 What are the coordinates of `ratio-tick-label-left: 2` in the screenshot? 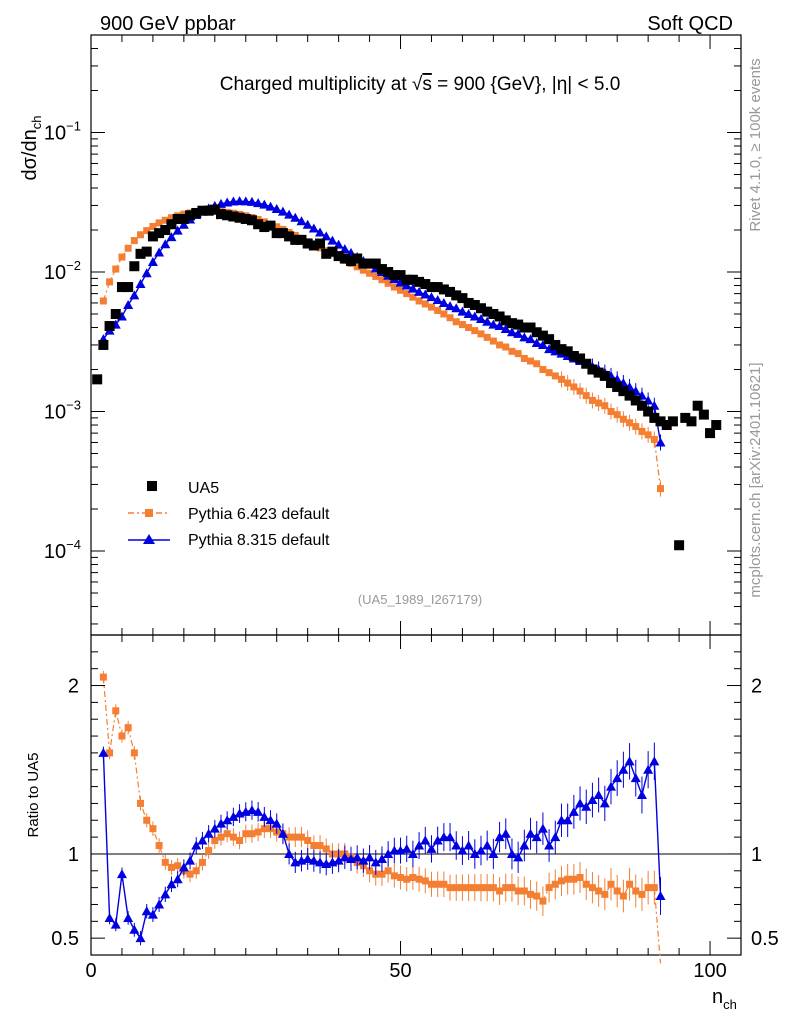 It's located at (73, 687).